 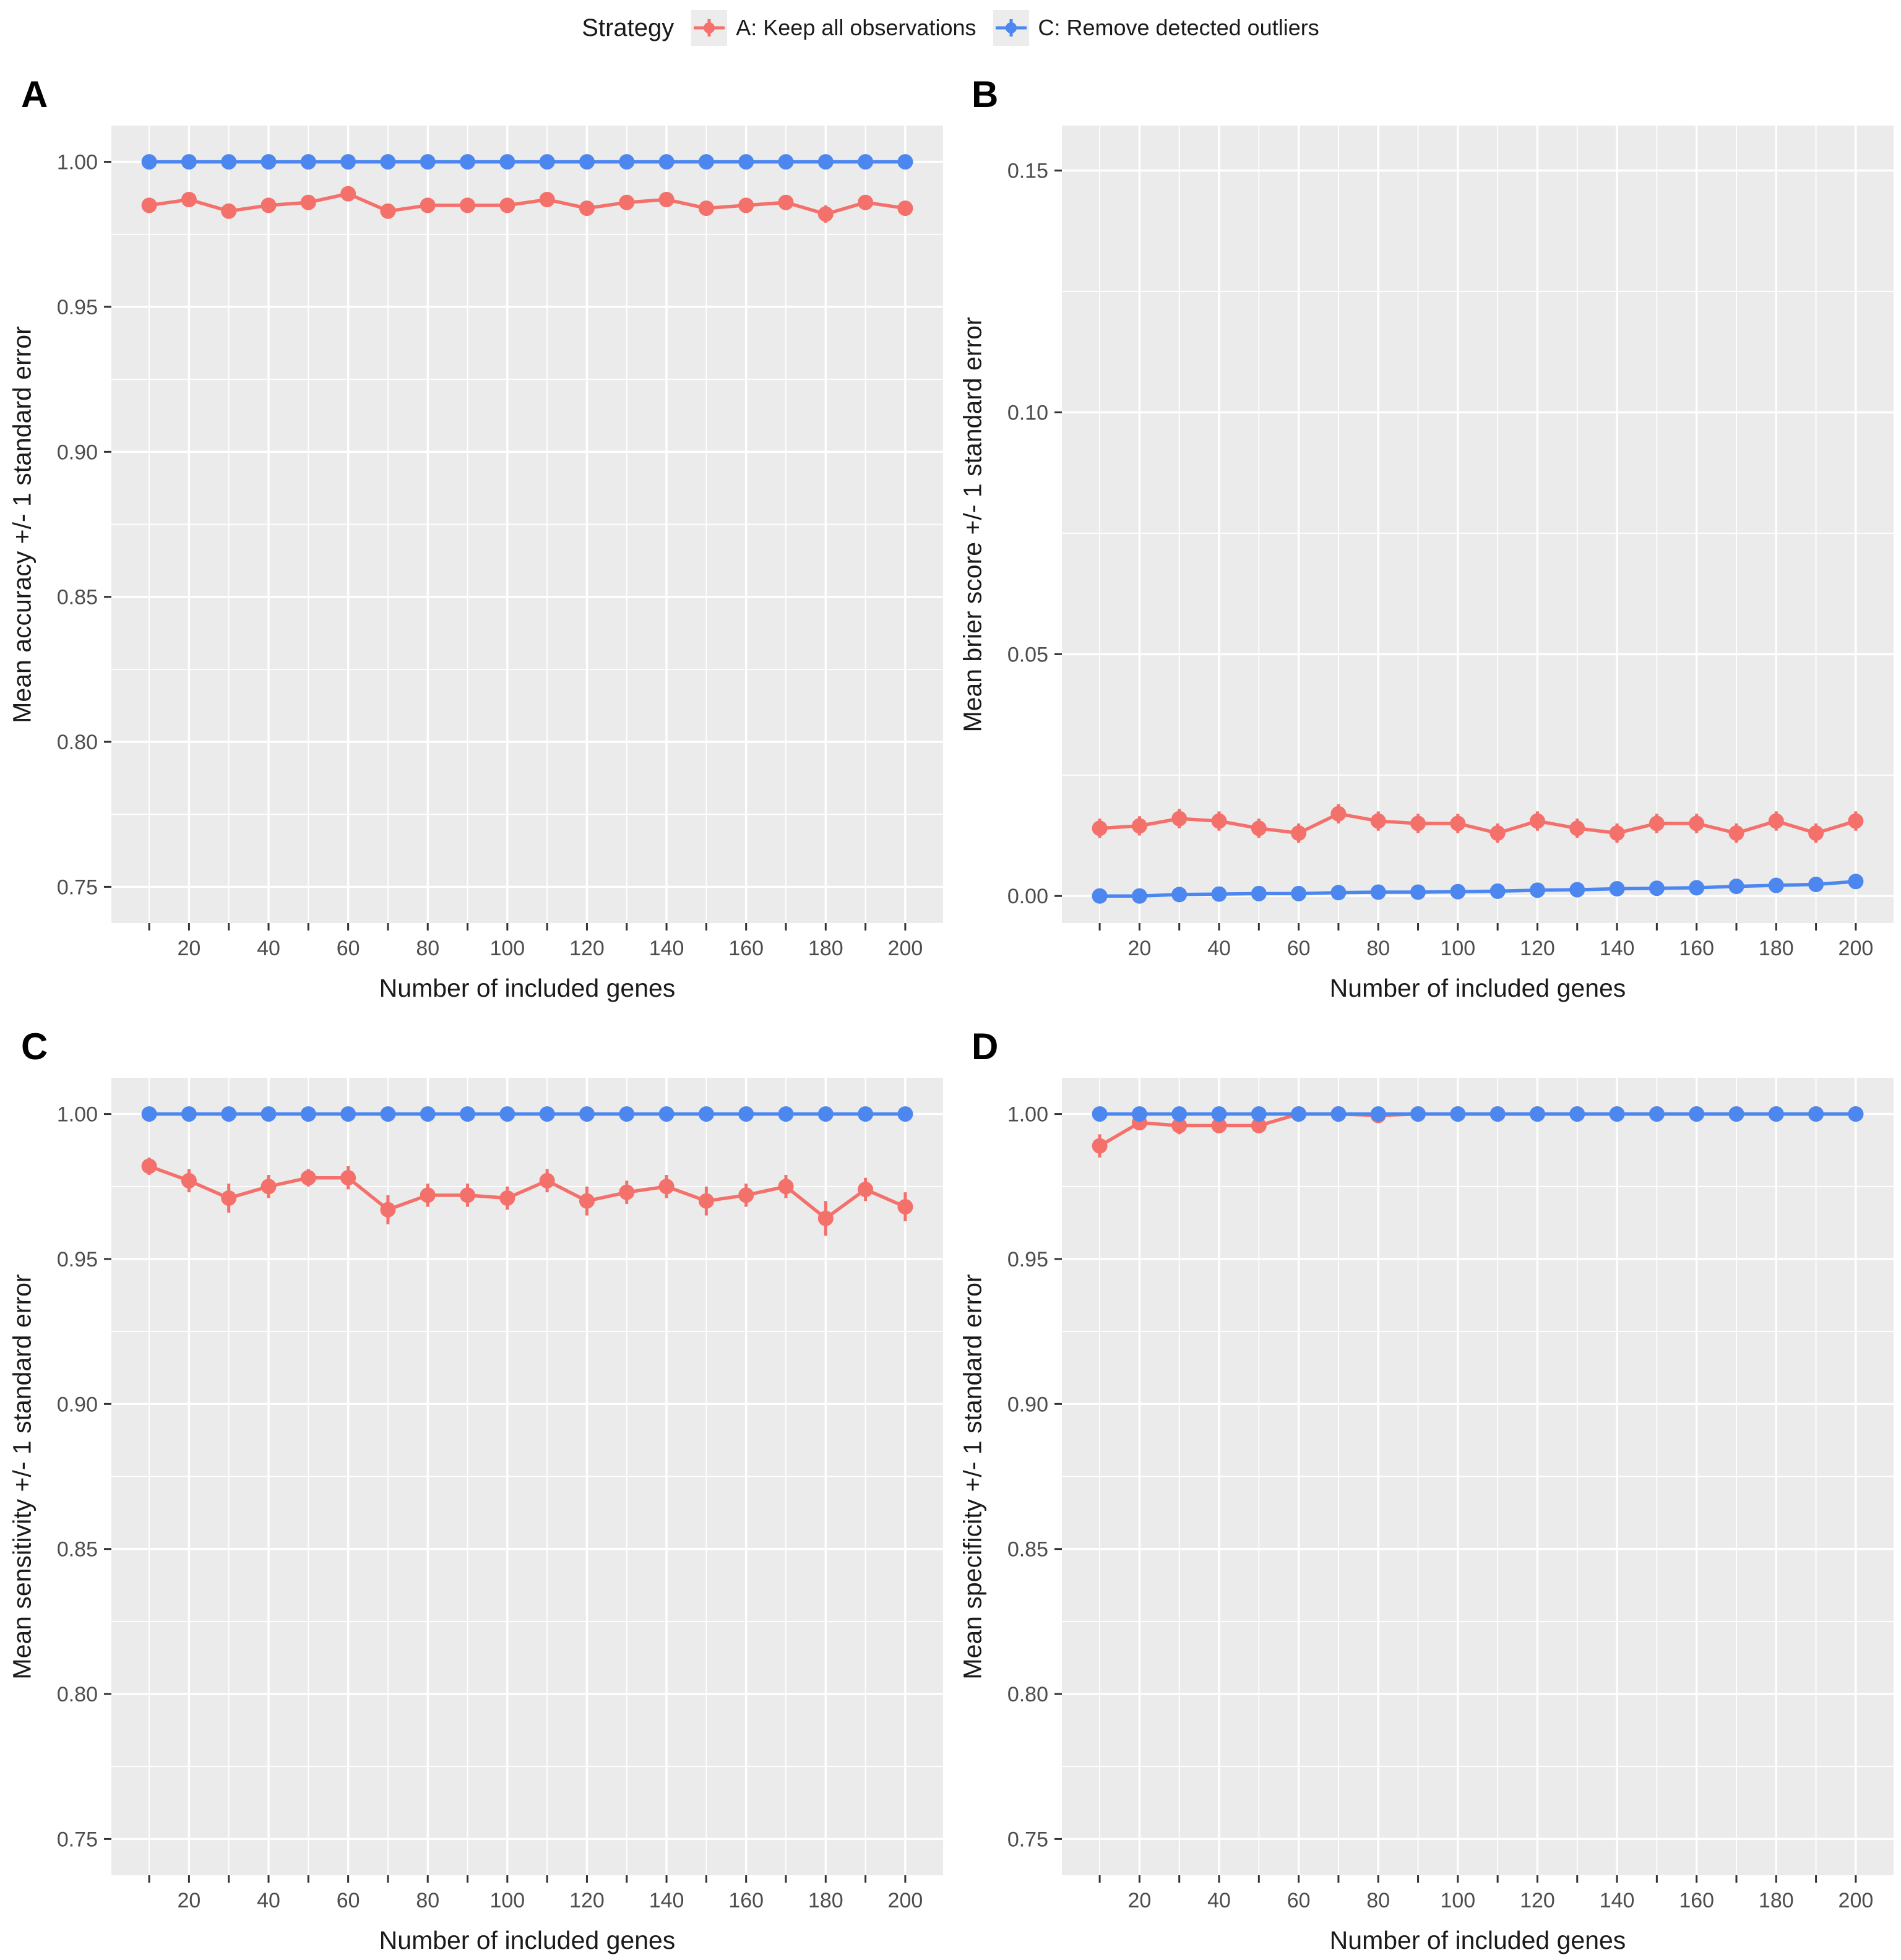 What do you see at coordinates (1219, 1901) in the screenshot?
I see `x-tick-label: 40` at bounding box center [1219, 1901].